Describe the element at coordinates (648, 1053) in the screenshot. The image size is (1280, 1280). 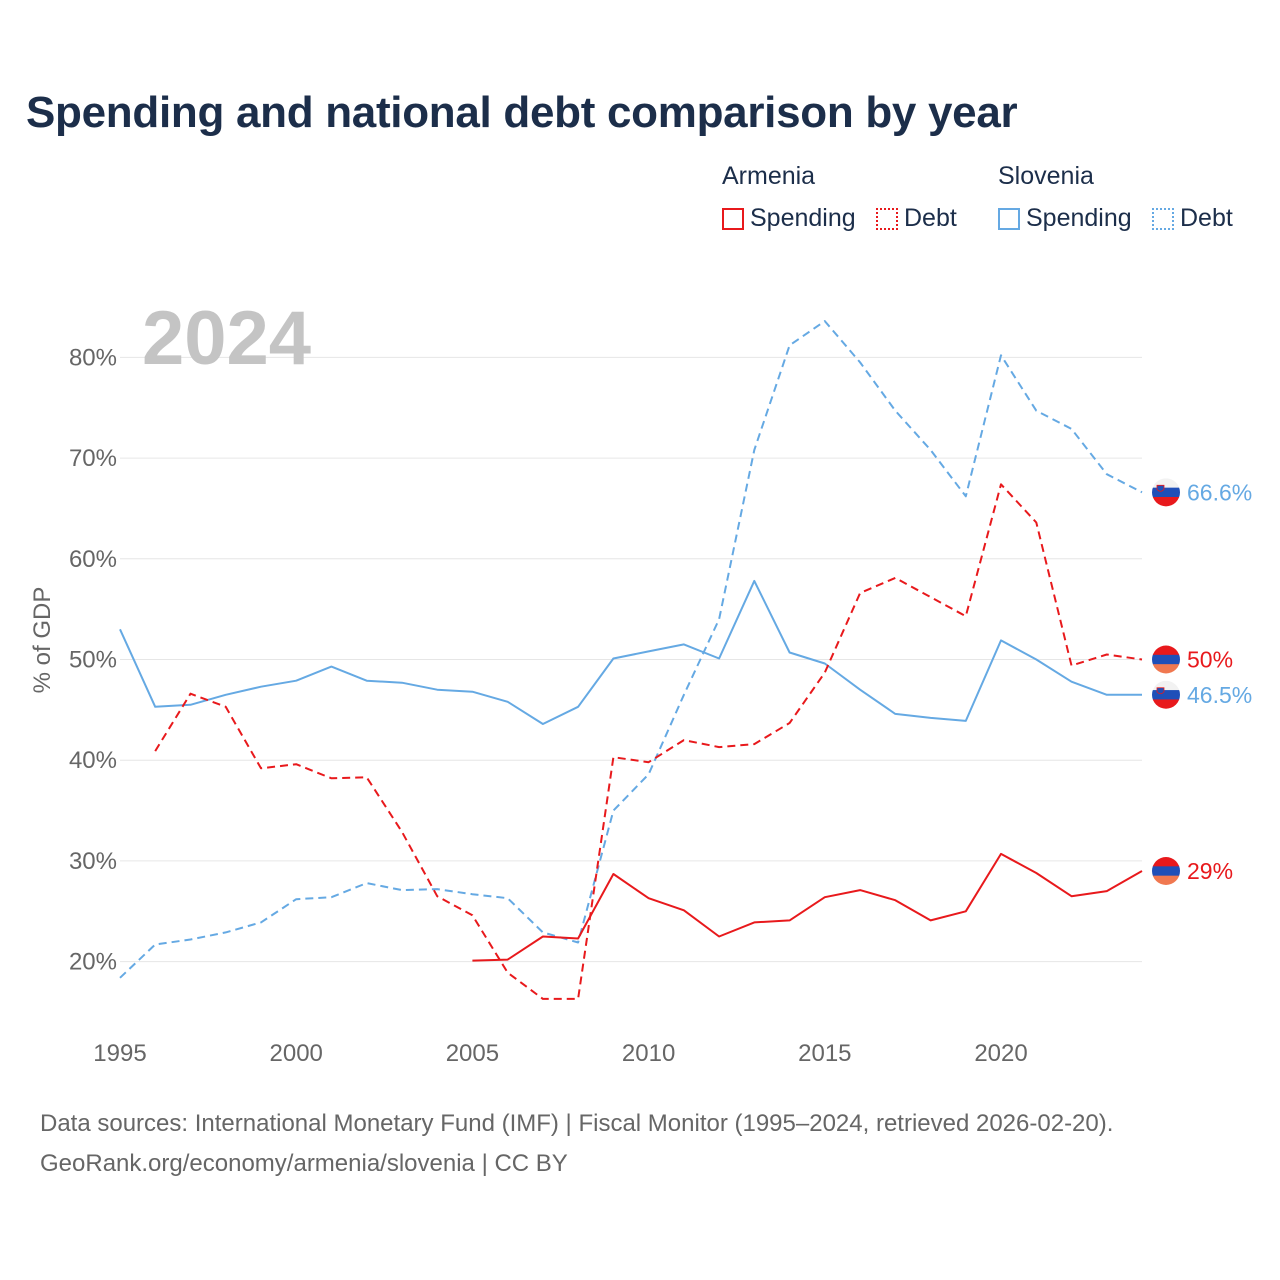
I see `x-tick-label: 2010` at that location.